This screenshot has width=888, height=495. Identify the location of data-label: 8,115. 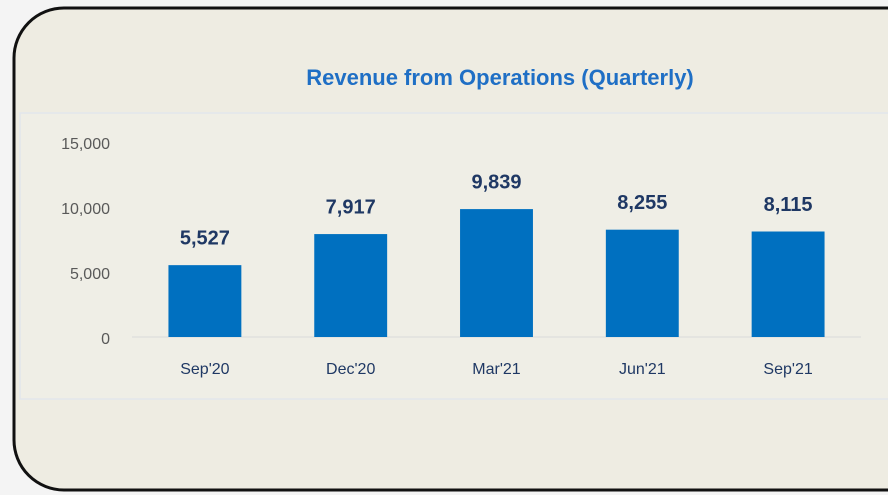
(788, 205).